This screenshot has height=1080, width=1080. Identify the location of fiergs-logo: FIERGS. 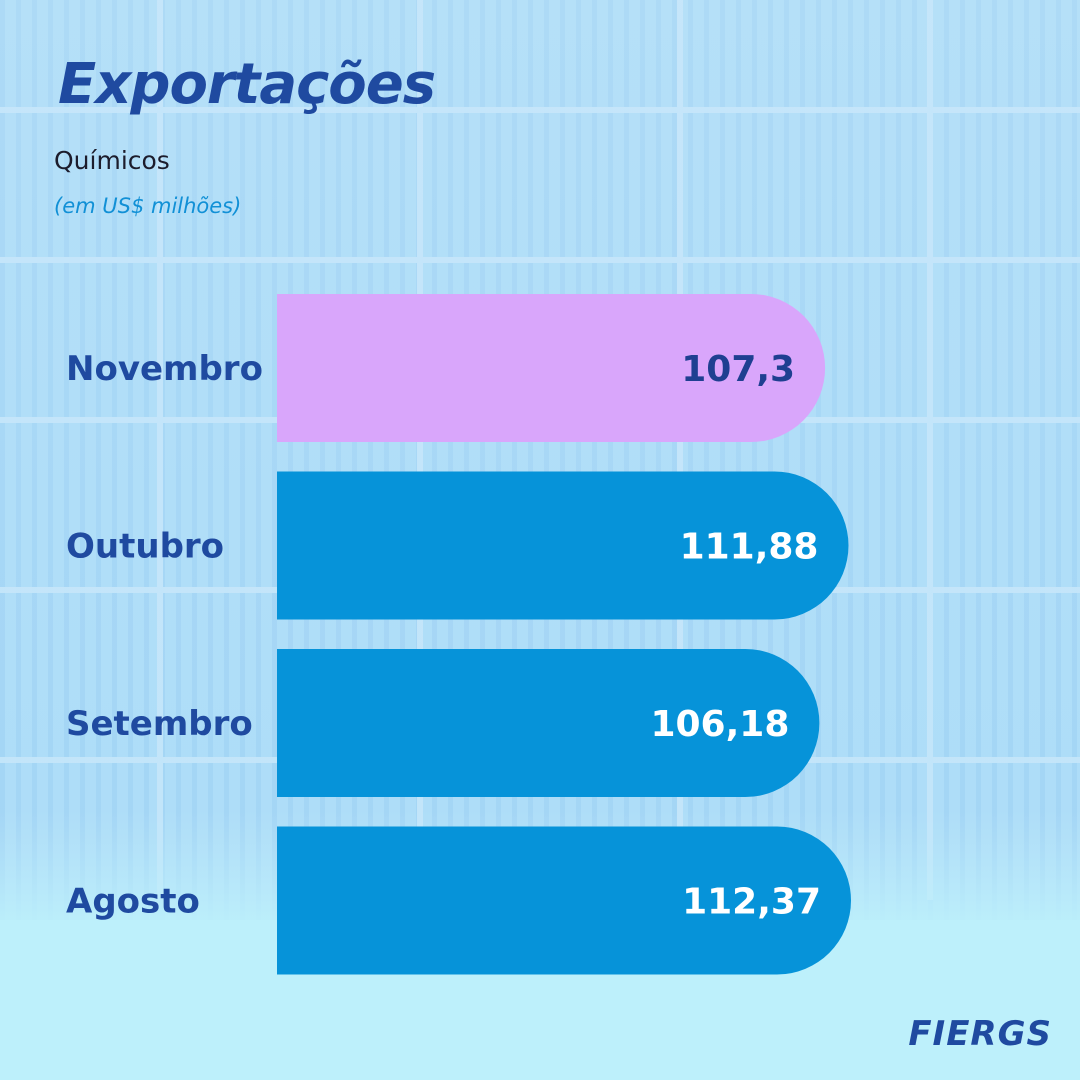
(980, 1034).